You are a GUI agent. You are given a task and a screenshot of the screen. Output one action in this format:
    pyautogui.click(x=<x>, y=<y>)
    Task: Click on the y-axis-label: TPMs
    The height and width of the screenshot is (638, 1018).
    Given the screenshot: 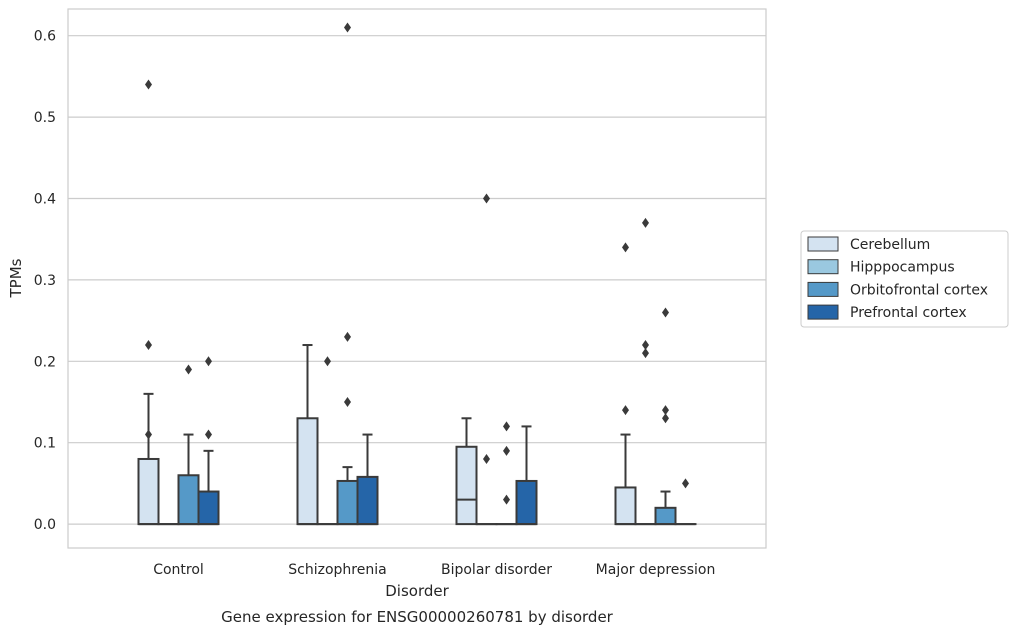 What is the action you would take?
    pyautogui.click(x=16, y=278)
    